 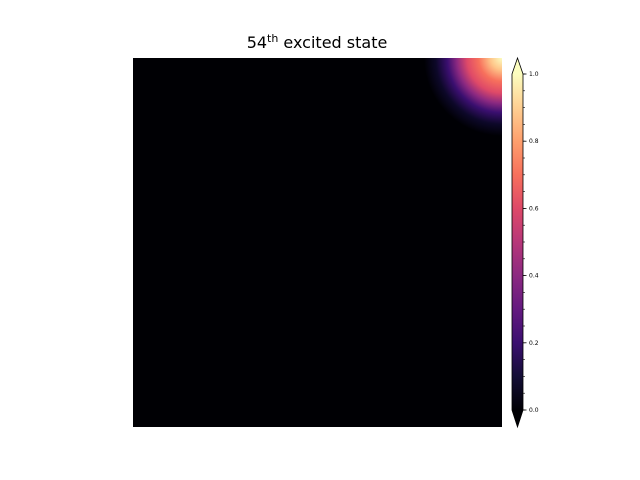 What do you see at coordinates (272, 38) in the screenshot?
I see `title-superscript: th` at bounding box center [272, 38].